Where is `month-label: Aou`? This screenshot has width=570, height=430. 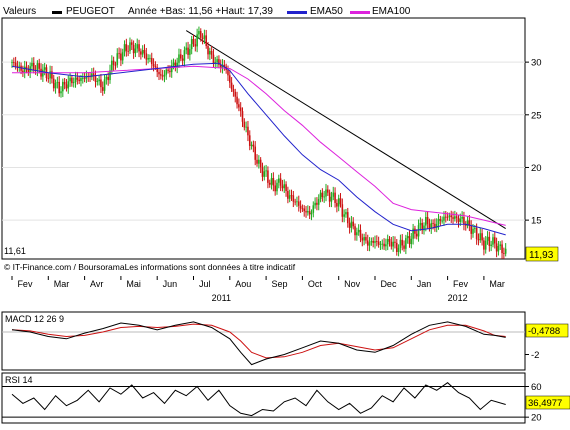 month-label: Aou is located at coordinates (243, 284).